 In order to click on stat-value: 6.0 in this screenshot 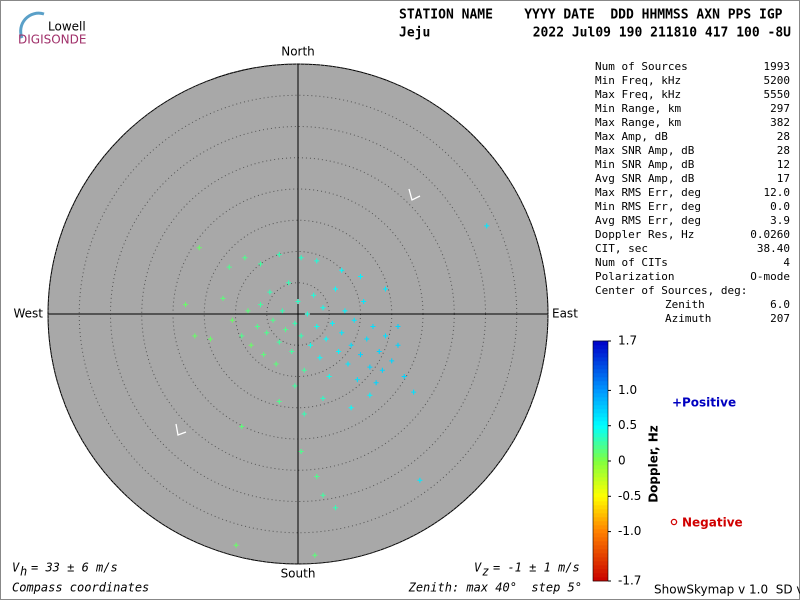, I will do `click(780, 304)`.